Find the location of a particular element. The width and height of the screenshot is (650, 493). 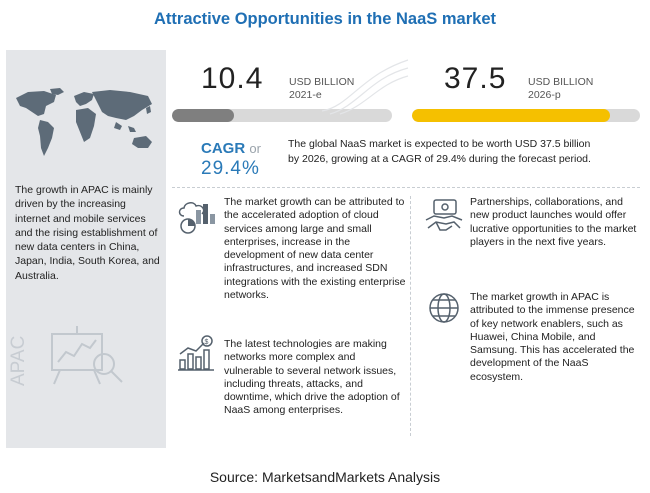

handshake-icon is located at coordinates (444, 215).